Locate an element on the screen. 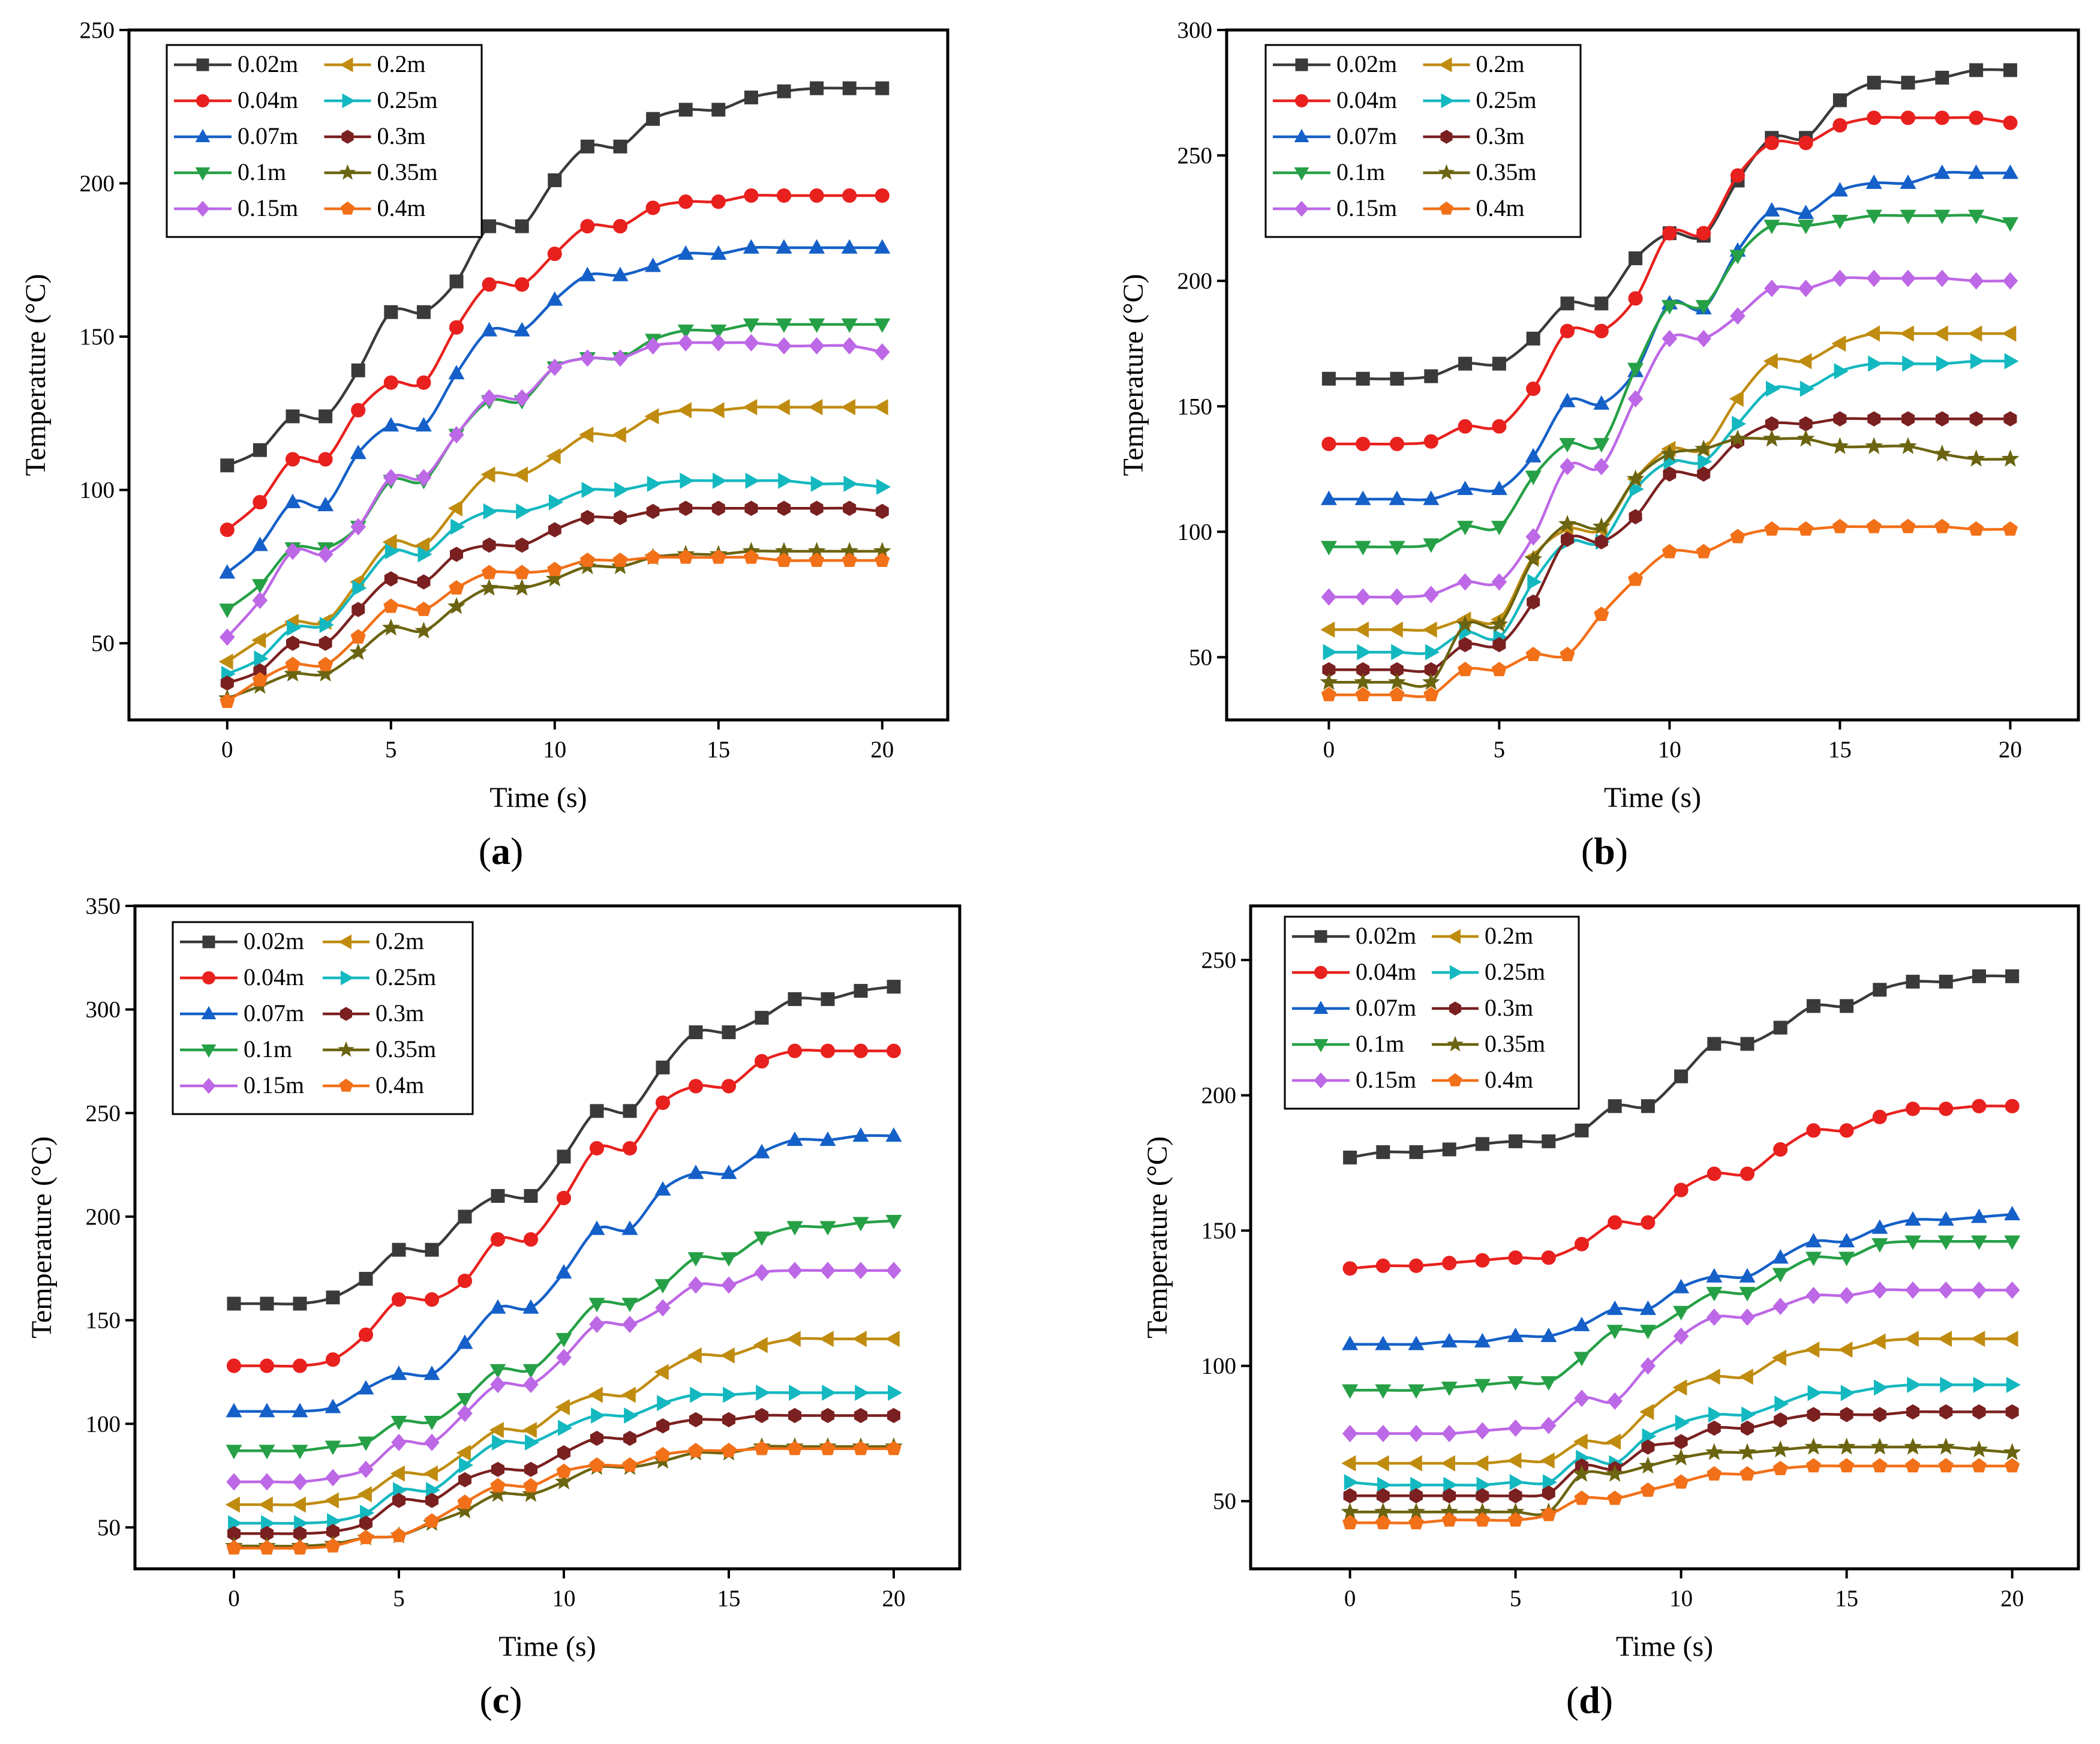 The height and width of the screenshot is (1744, 2100). x-tick-label: 5 is located at coordinates (1500, 750).